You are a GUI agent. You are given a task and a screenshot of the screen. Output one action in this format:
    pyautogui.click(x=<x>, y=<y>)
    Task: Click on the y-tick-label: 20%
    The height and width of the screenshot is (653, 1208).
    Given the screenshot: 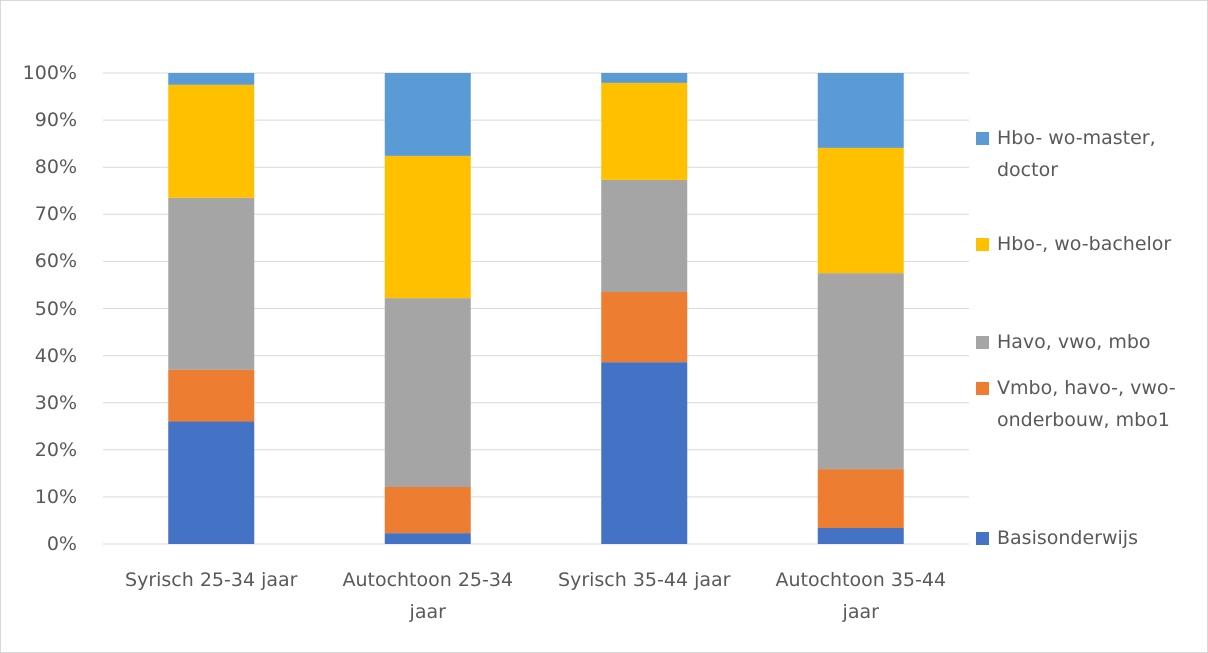 What is the action you would take?
    pyautogui.click(x=55, y=449)
    